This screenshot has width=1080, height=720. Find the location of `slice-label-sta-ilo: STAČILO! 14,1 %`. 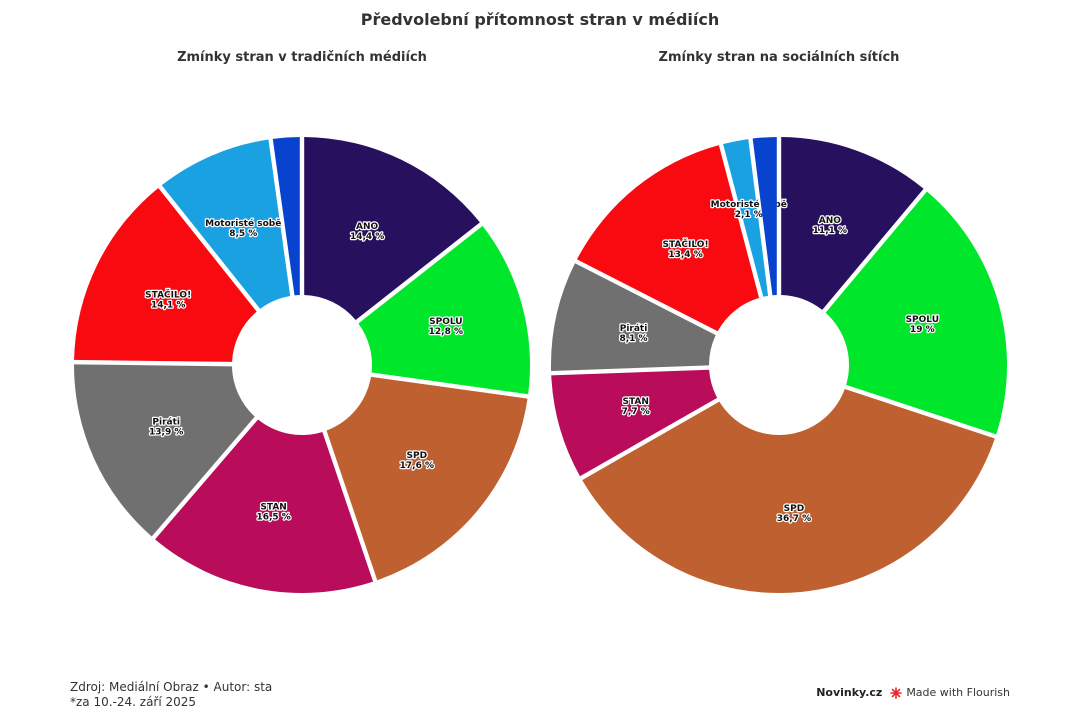

slice-label-sta-ilo: STAČILO! 14,1 % is located at coordinates (168, 299).